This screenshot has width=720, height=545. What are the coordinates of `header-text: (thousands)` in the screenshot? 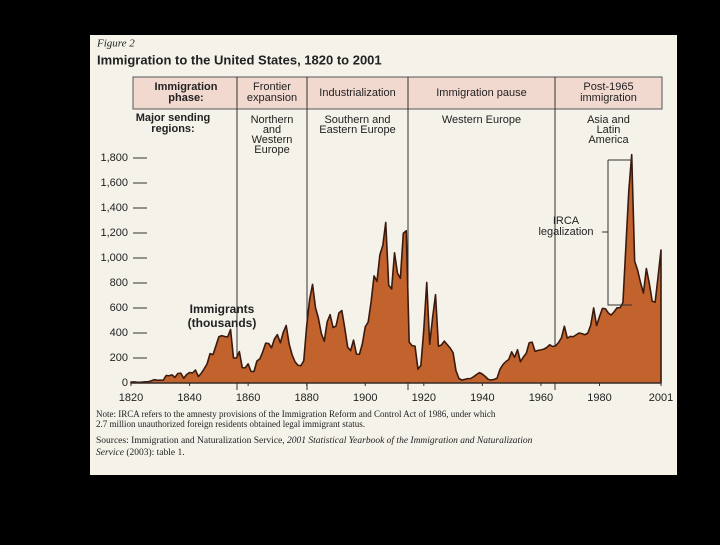 It's located at (222, 323).